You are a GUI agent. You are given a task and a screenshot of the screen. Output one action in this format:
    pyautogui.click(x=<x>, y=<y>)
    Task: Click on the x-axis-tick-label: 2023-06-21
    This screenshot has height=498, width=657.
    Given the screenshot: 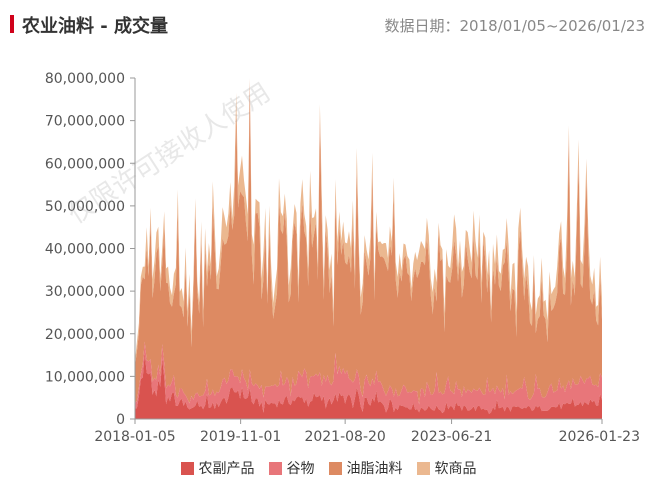 What is the action you would take?
    pyautogui.click(x=451, y=437)
    